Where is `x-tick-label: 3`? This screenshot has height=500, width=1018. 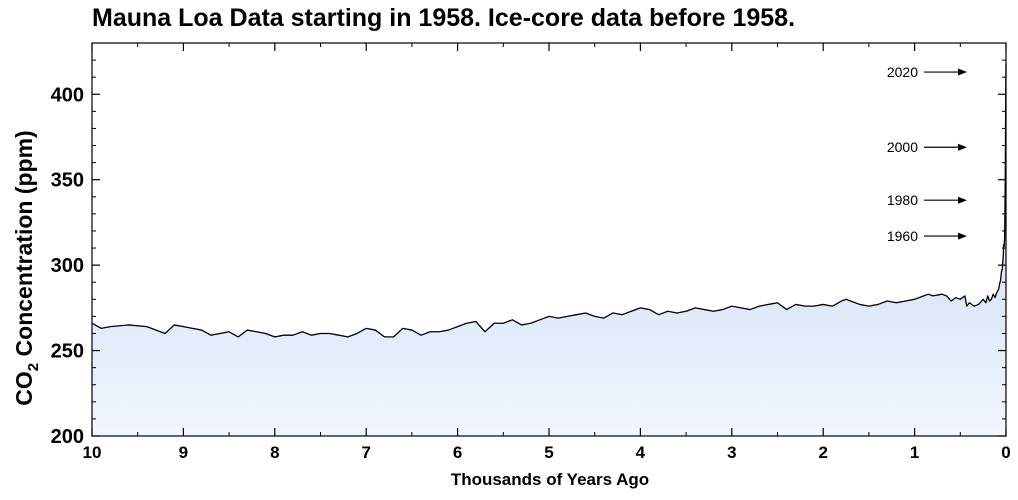
x-tick-label: 3 is located at coordinates (731, 452).